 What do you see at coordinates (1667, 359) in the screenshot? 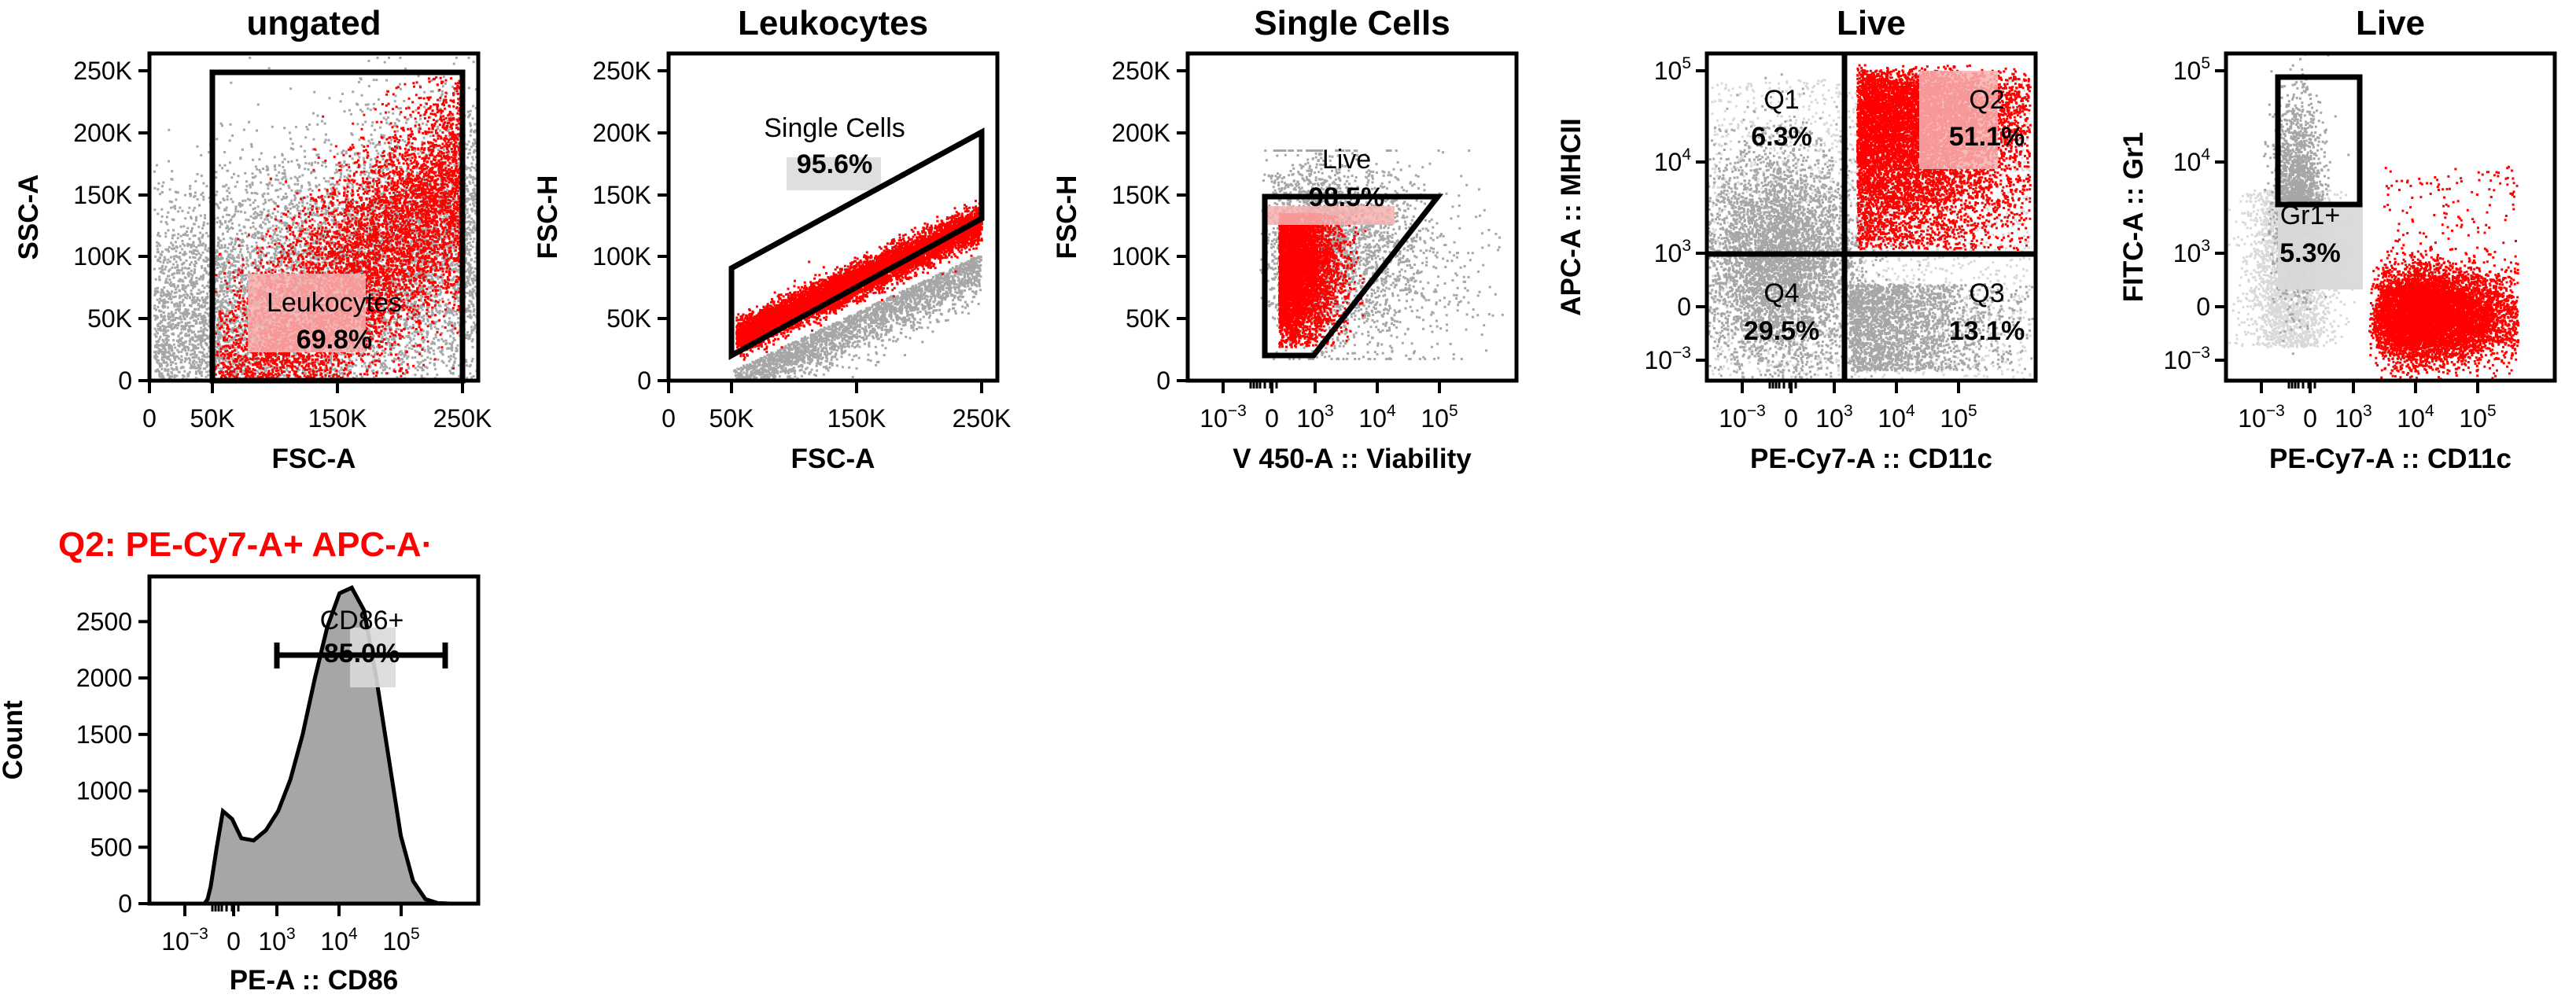
I see `p4-yticks-label-0: 10⁻³` at bounding box center [1667, 359].